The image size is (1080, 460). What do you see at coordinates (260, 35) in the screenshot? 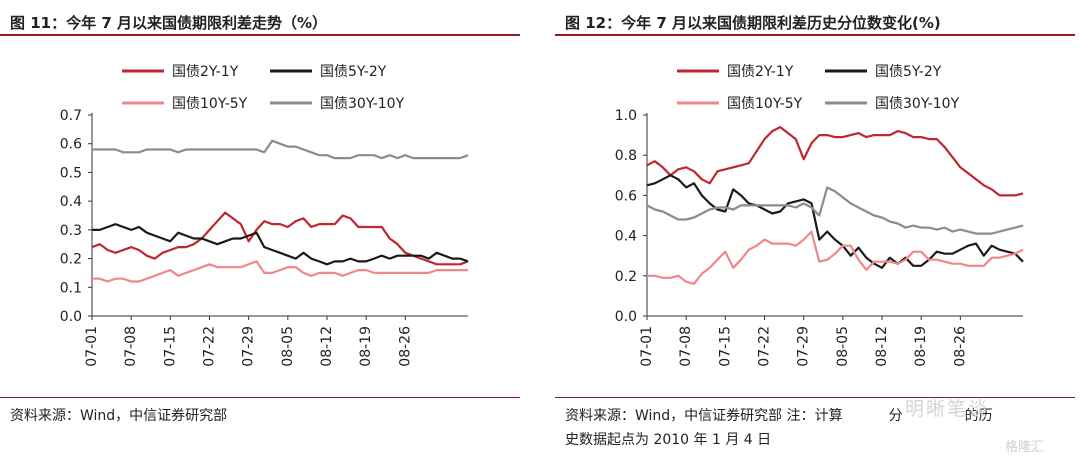
I see `left-title-rule` at bounding box center [260, 35].